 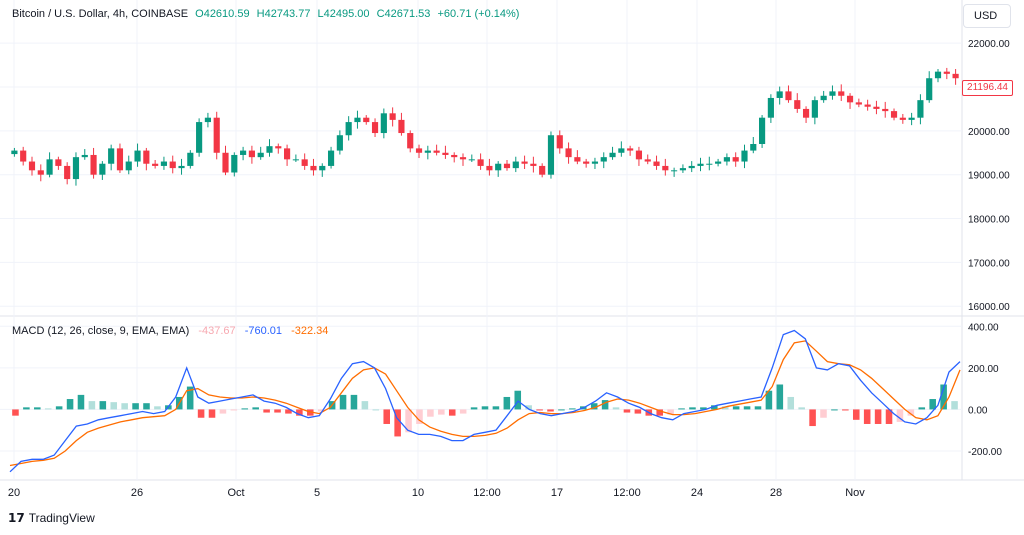 I want to click on macd-histogram, so click(x=485, y=410).